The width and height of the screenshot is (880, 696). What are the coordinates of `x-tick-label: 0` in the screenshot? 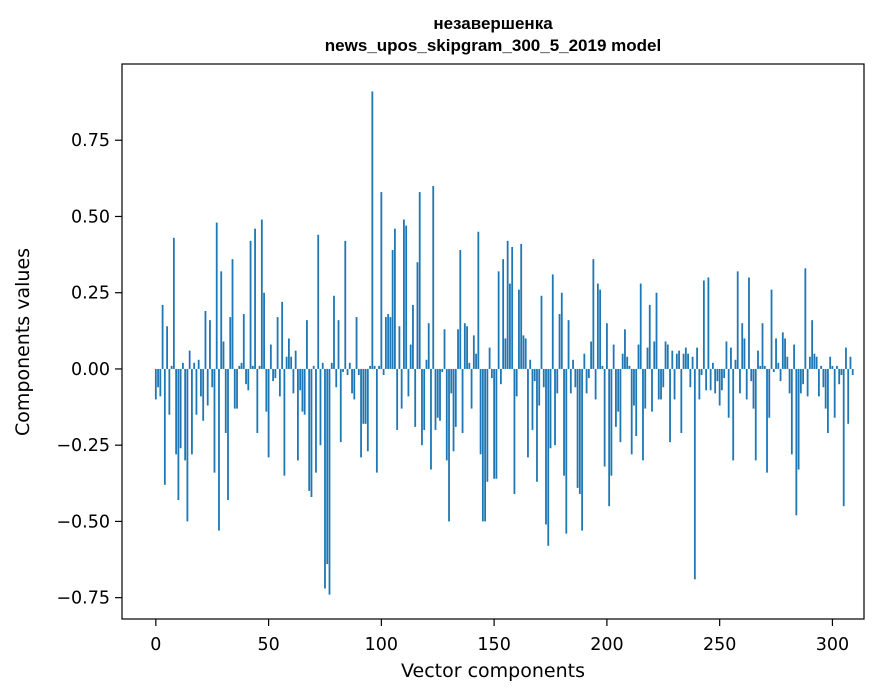 It's located at (155, 645).